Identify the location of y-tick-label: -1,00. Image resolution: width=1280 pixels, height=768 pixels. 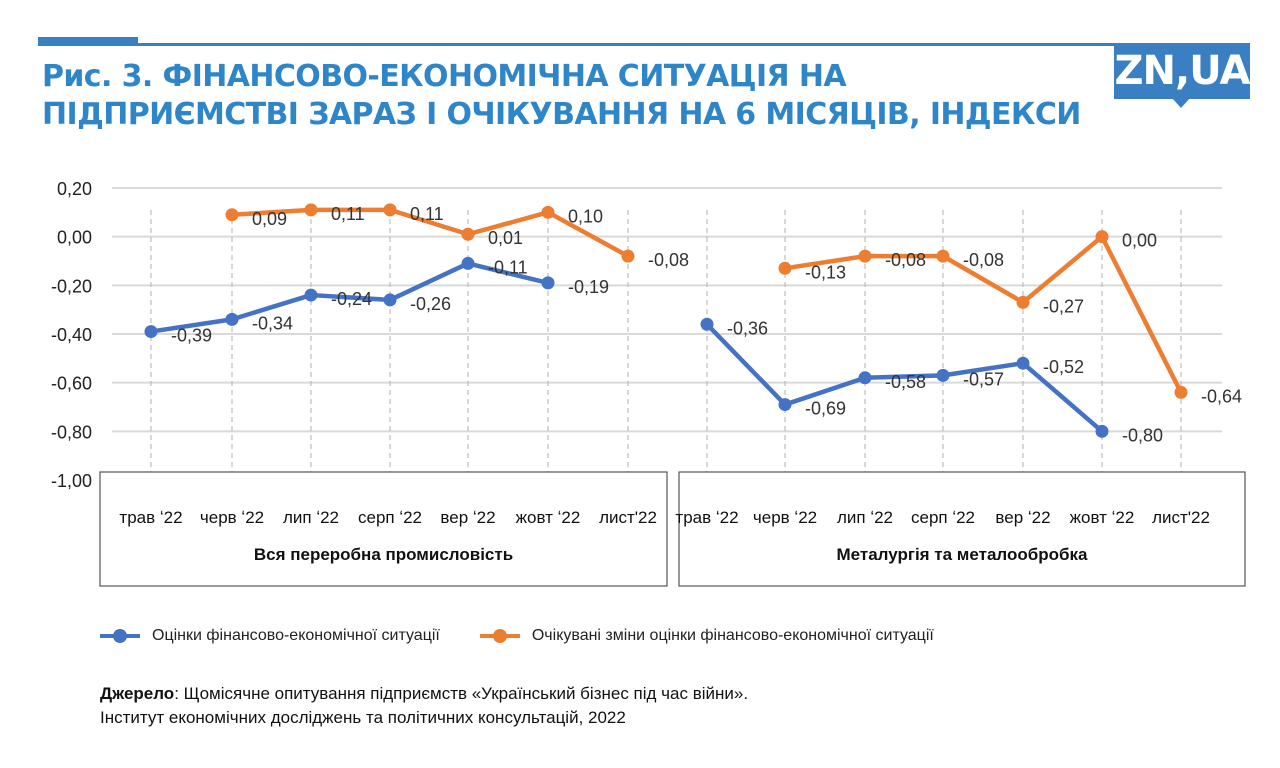
(71, 481).